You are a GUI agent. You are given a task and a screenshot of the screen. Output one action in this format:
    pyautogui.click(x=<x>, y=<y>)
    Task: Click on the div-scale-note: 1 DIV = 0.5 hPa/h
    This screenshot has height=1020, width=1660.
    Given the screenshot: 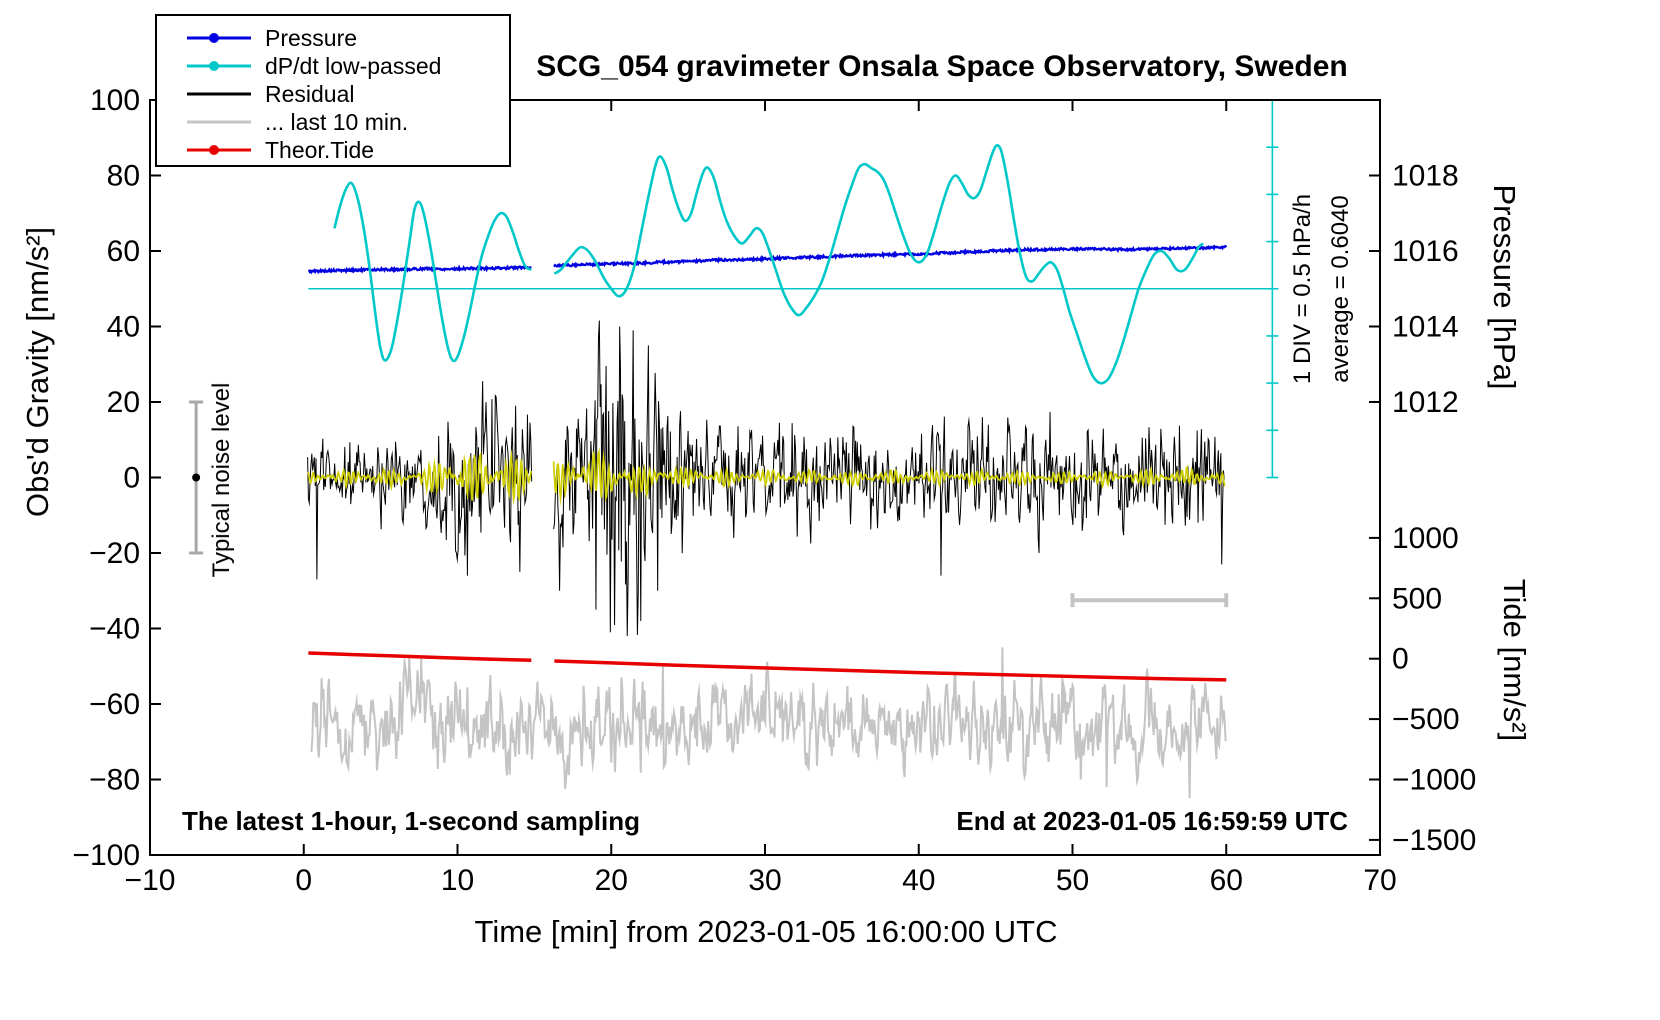 What is the action you would take?
    pyautogui.click(x=1302, y=289)
    